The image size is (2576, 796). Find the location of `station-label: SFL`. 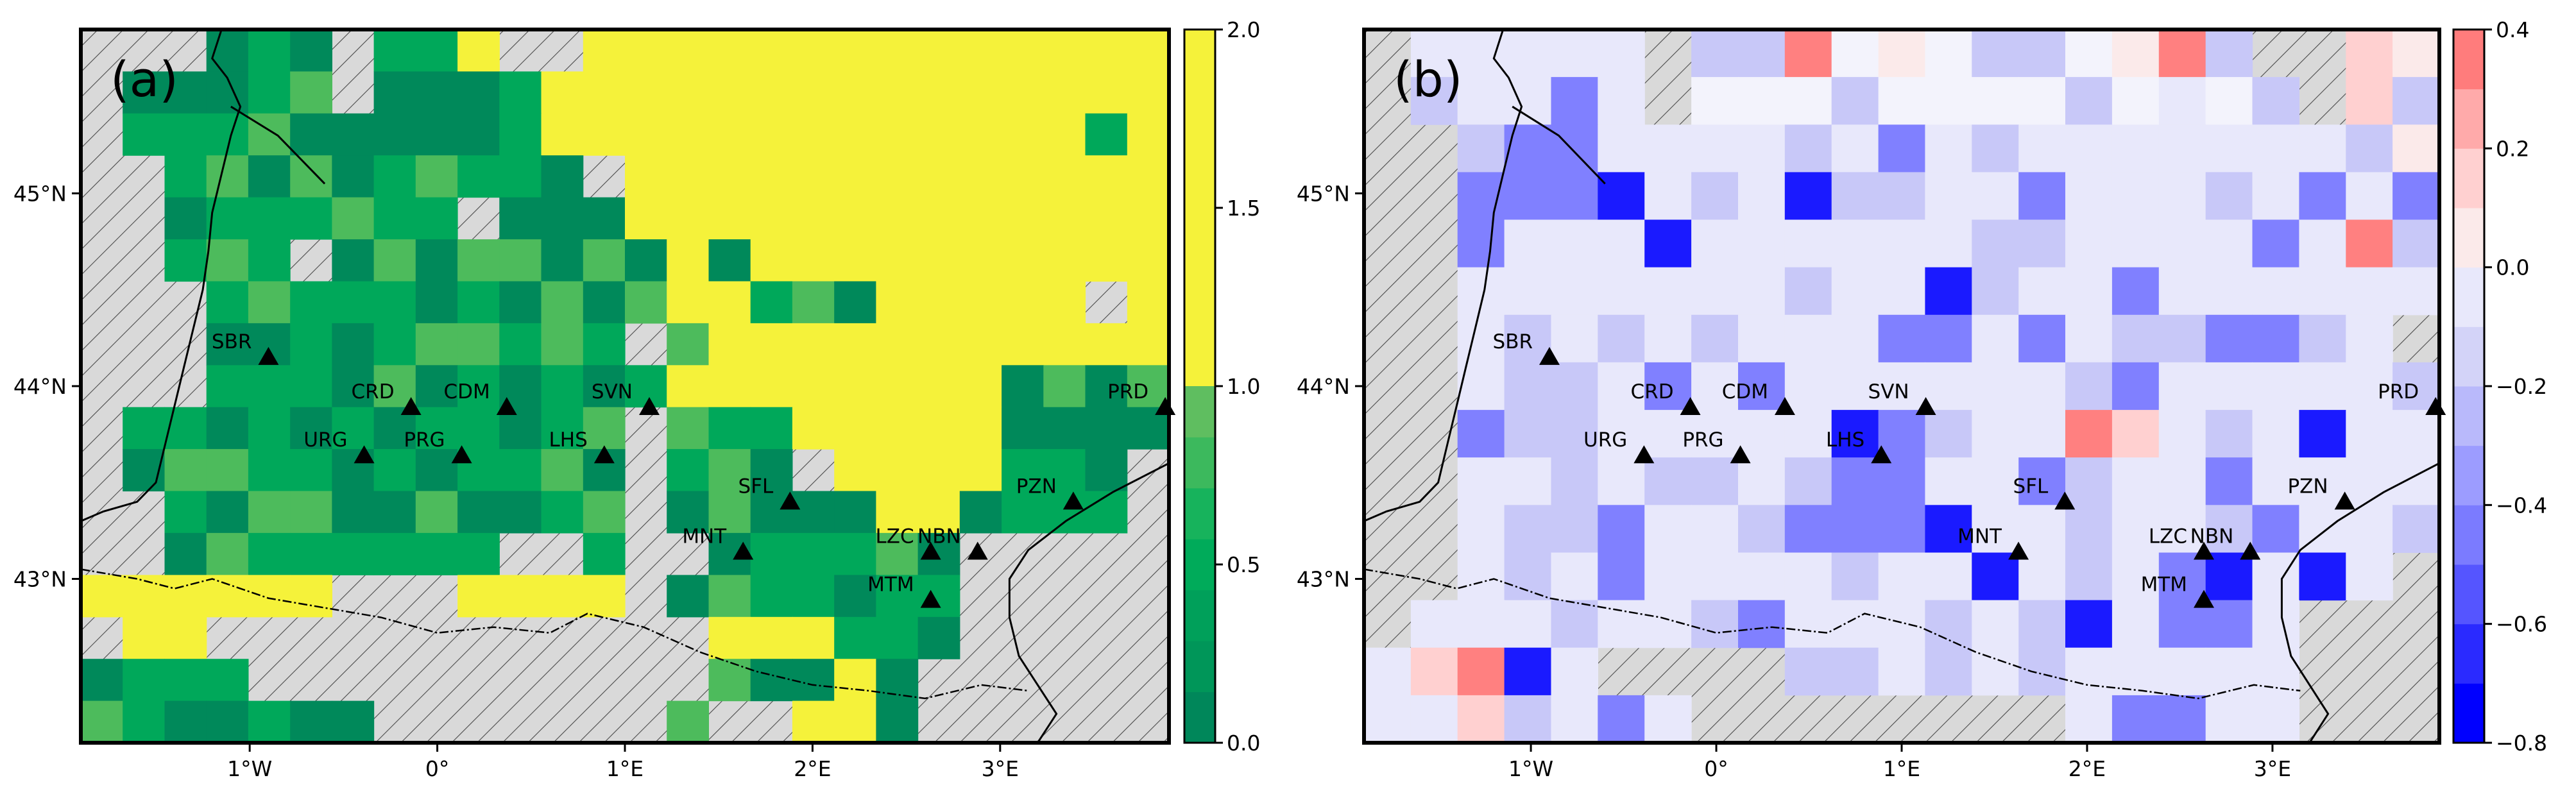

station-label: SFL is located at coordinates (2031, 486).